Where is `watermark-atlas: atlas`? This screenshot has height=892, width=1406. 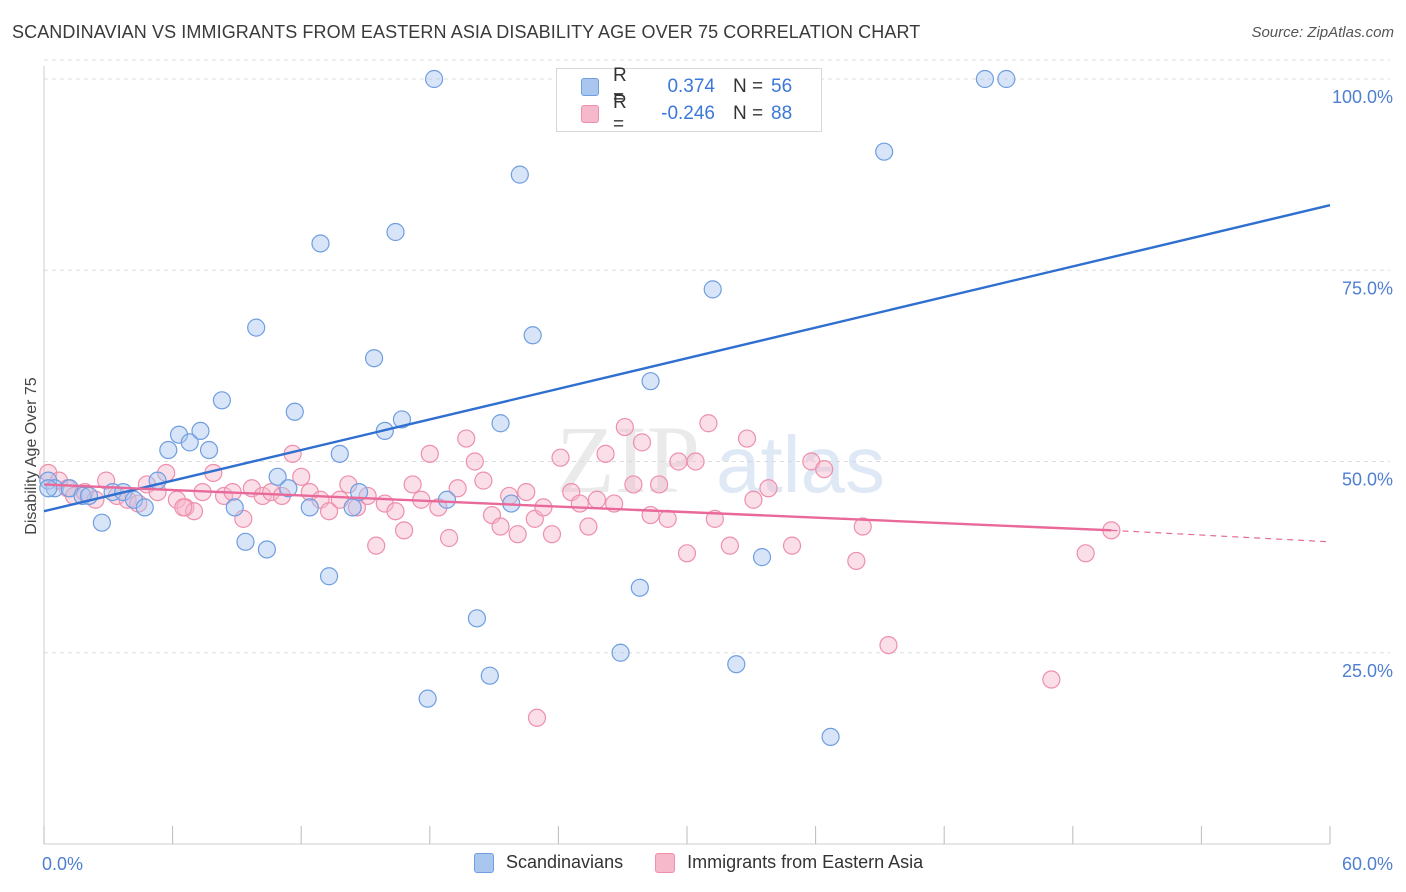 watermark-atlas: atlas is located at coordinates (800, 464).